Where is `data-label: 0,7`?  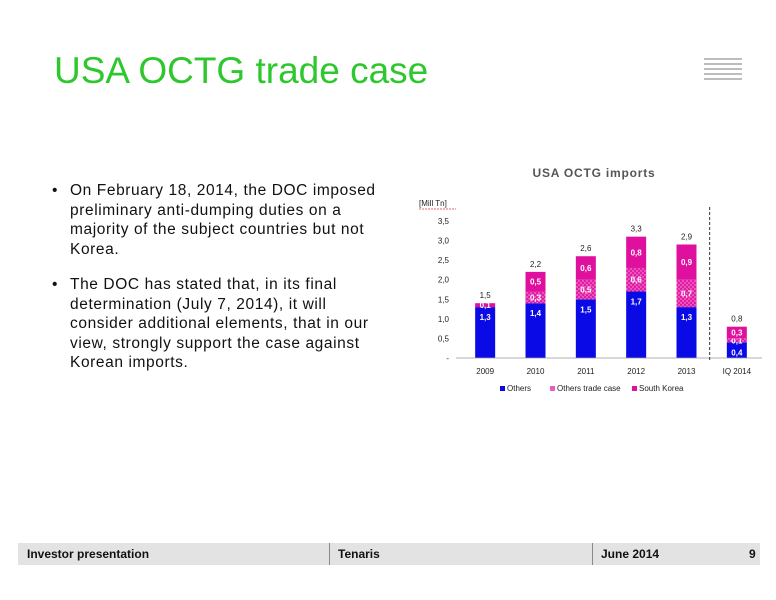 data-label: 0,7 is located at coordinates (687, 293).